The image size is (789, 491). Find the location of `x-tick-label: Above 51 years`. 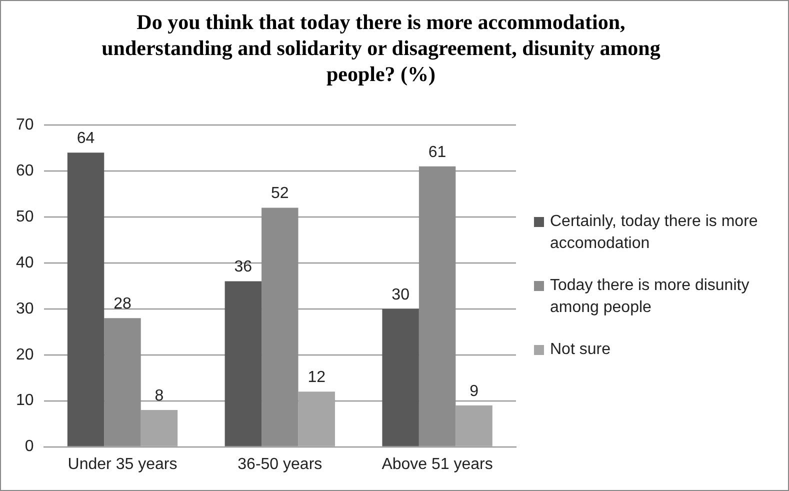

x-tick-label: Above 51 years is located at coordinates (437, 464).